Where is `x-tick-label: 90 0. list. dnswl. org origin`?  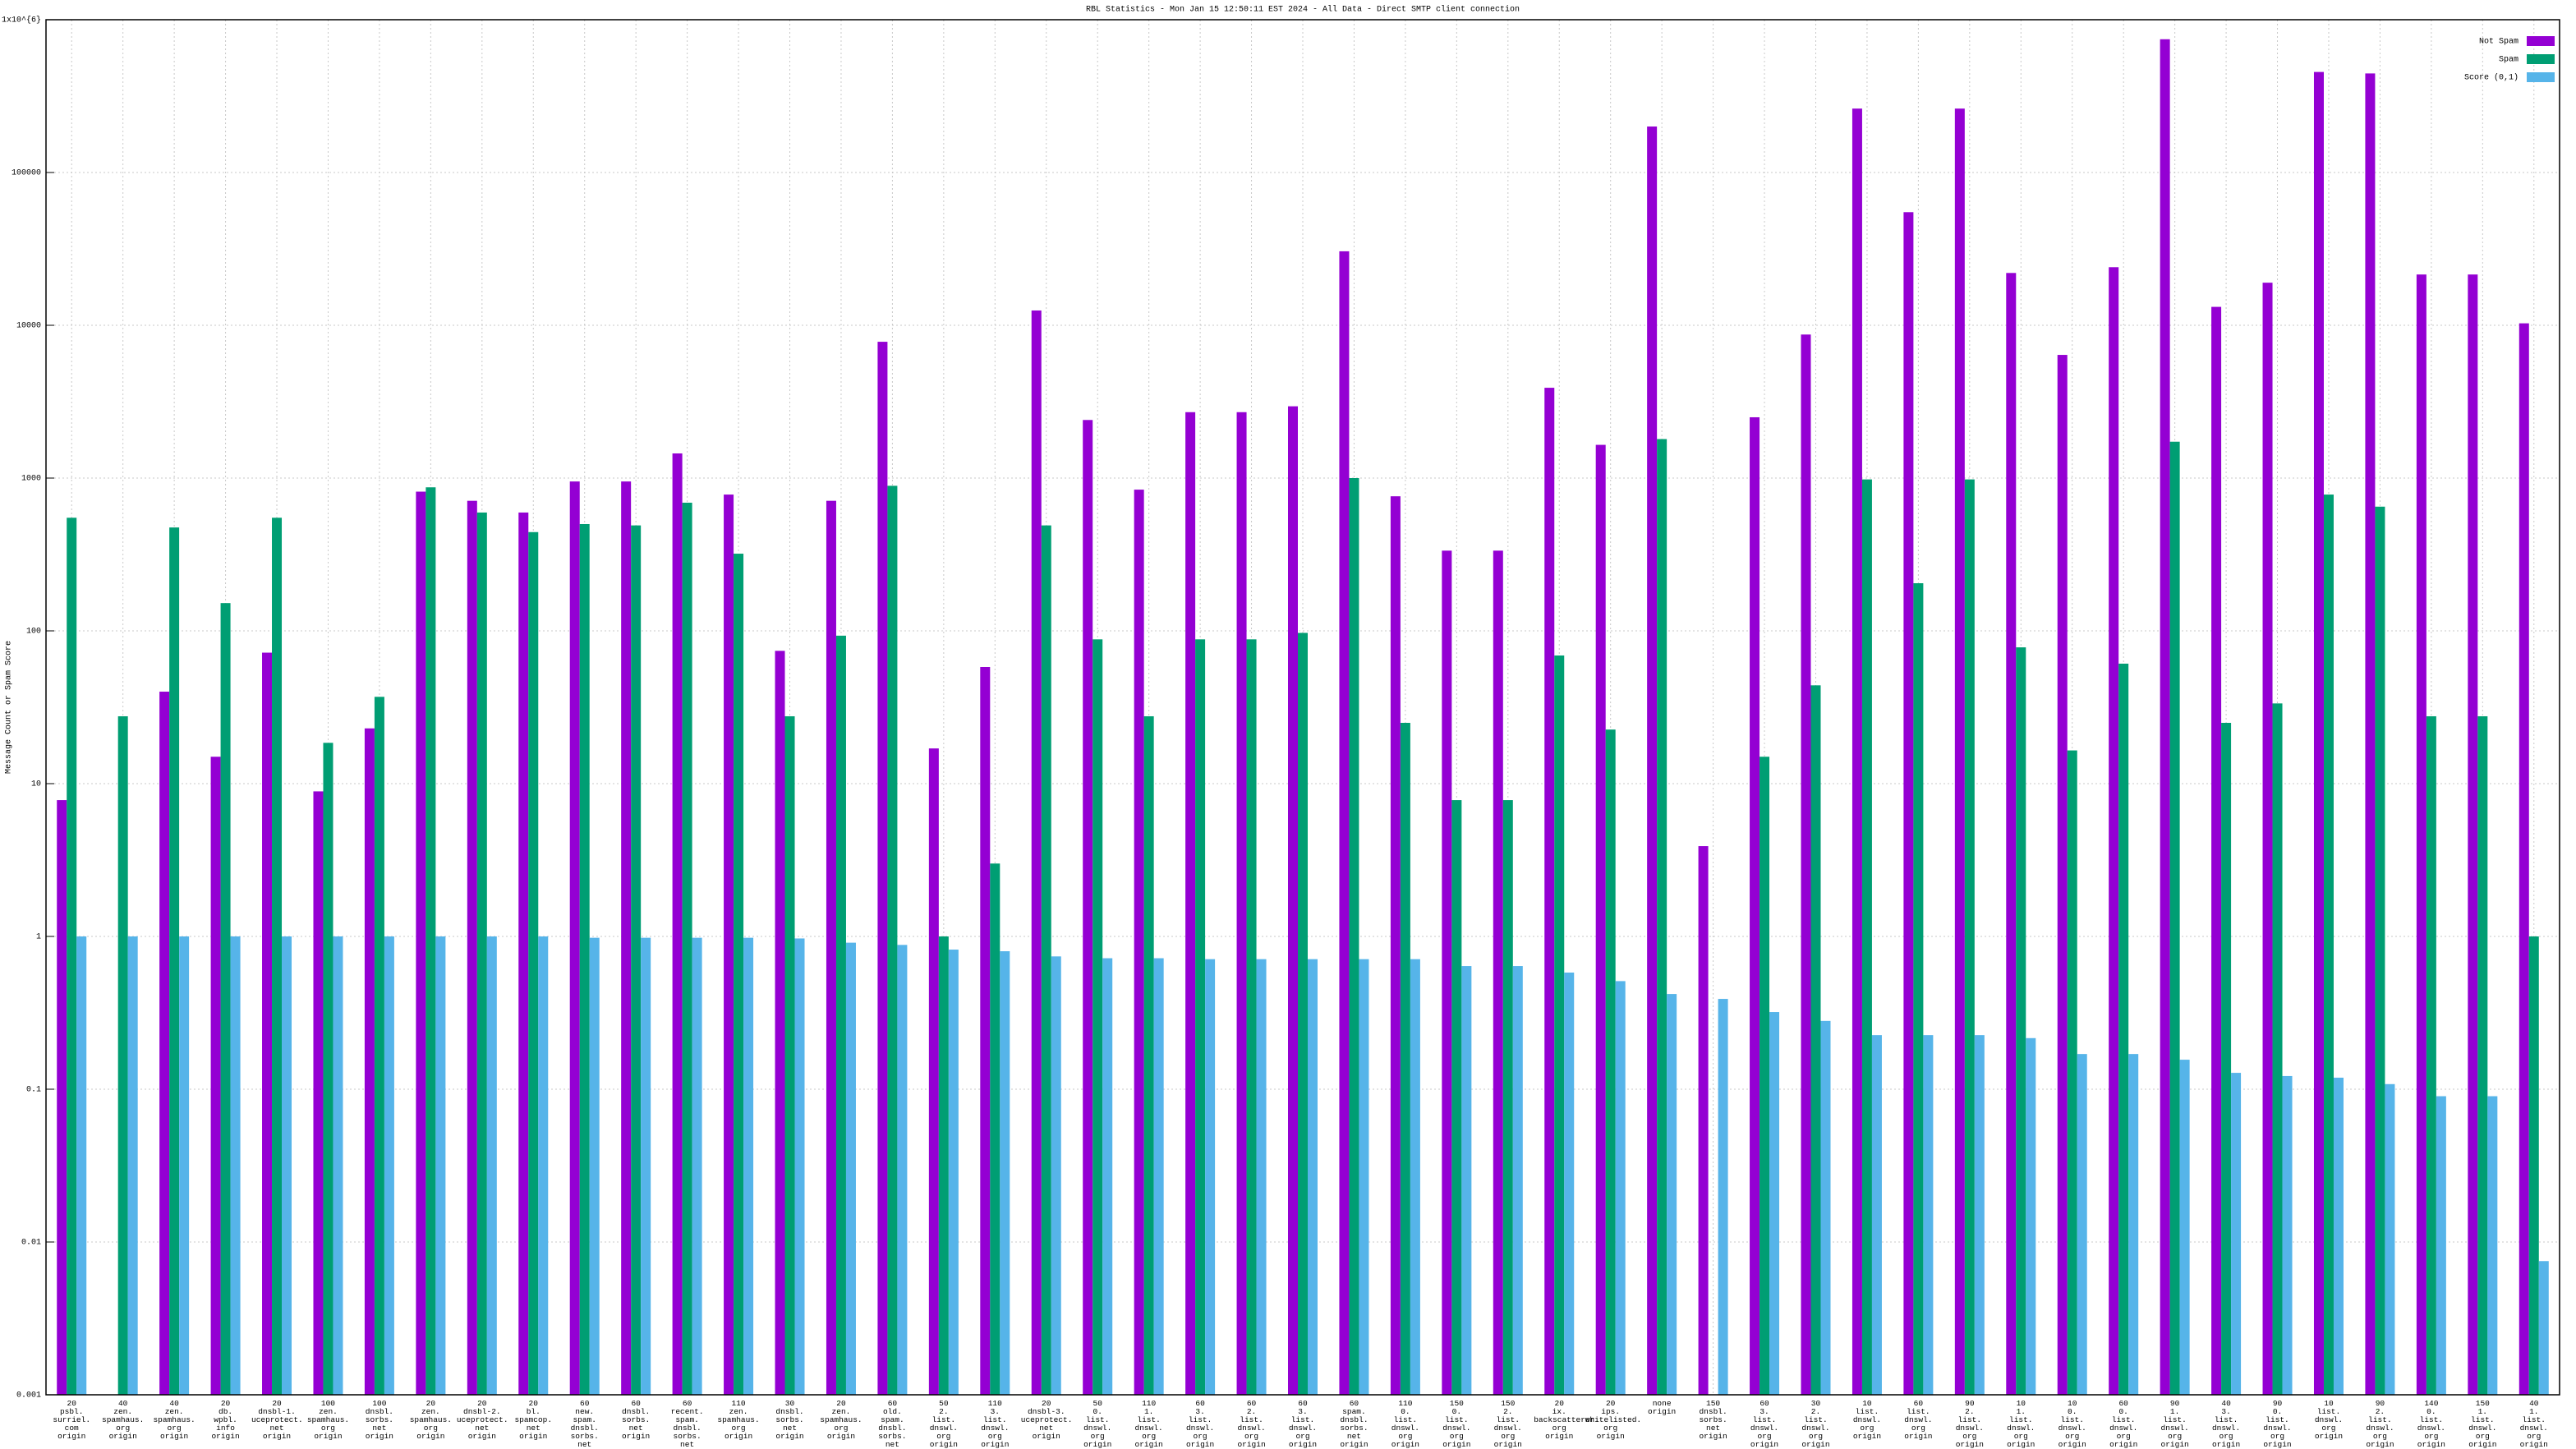
x-tick-label: 90 0. list. dnswl. org origin is located at coordinates (2277, 1424).